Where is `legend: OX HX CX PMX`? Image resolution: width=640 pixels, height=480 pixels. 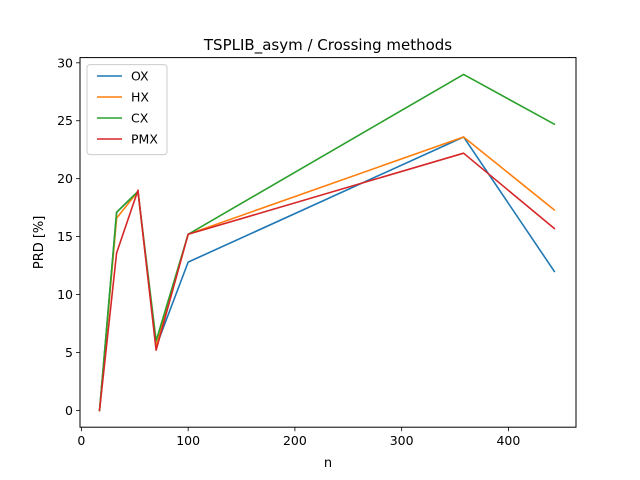 legend: OX HX CX PMX is located at coordinates (127, 110).